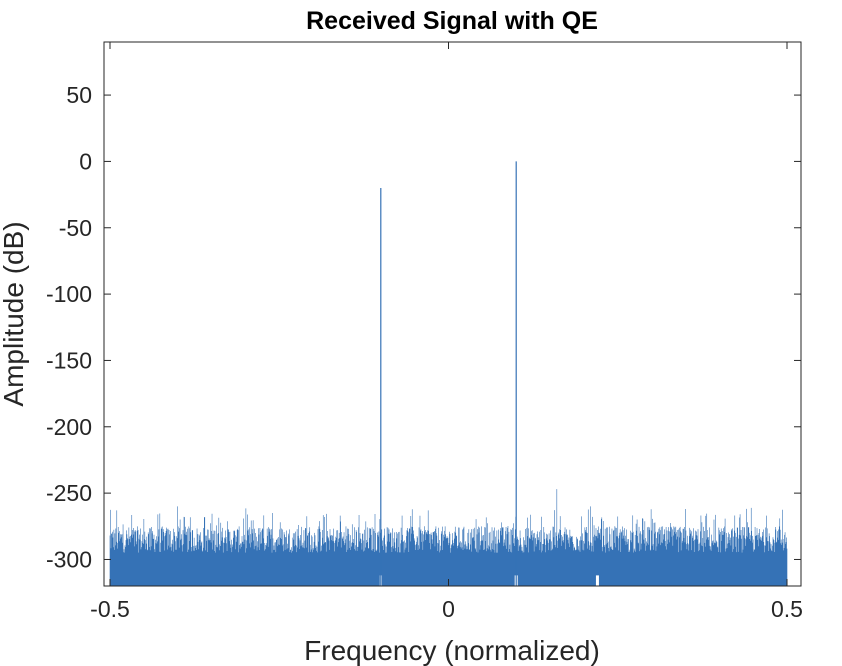 Image resolution: width=842 pixels, height=666 pixels. I want to click on noise-floor-series, so click(448, 537).